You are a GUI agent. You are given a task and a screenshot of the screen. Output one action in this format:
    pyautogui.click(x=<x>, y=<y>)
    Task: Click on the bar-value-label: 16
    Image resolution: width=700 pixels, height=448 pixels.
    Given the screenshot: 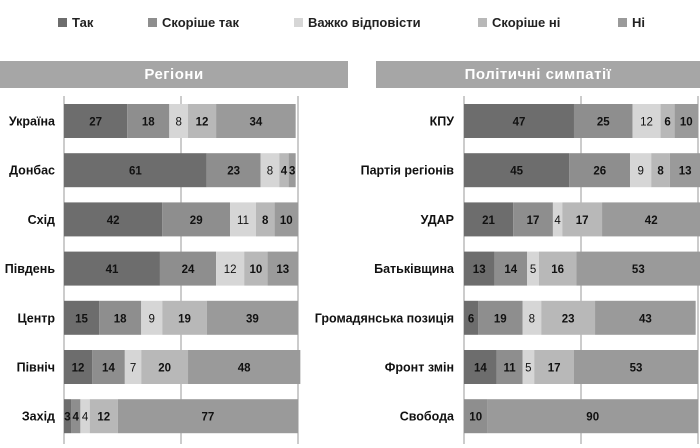 What is the action you would take?
    pyautogui.click(x=557, y=270)
    